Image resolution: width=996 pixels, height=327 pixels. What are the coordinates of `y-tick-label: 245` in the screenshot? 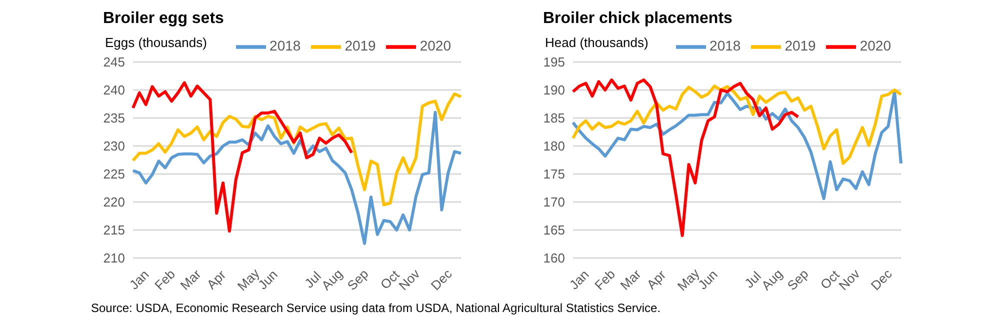 It's located at (114, 62).